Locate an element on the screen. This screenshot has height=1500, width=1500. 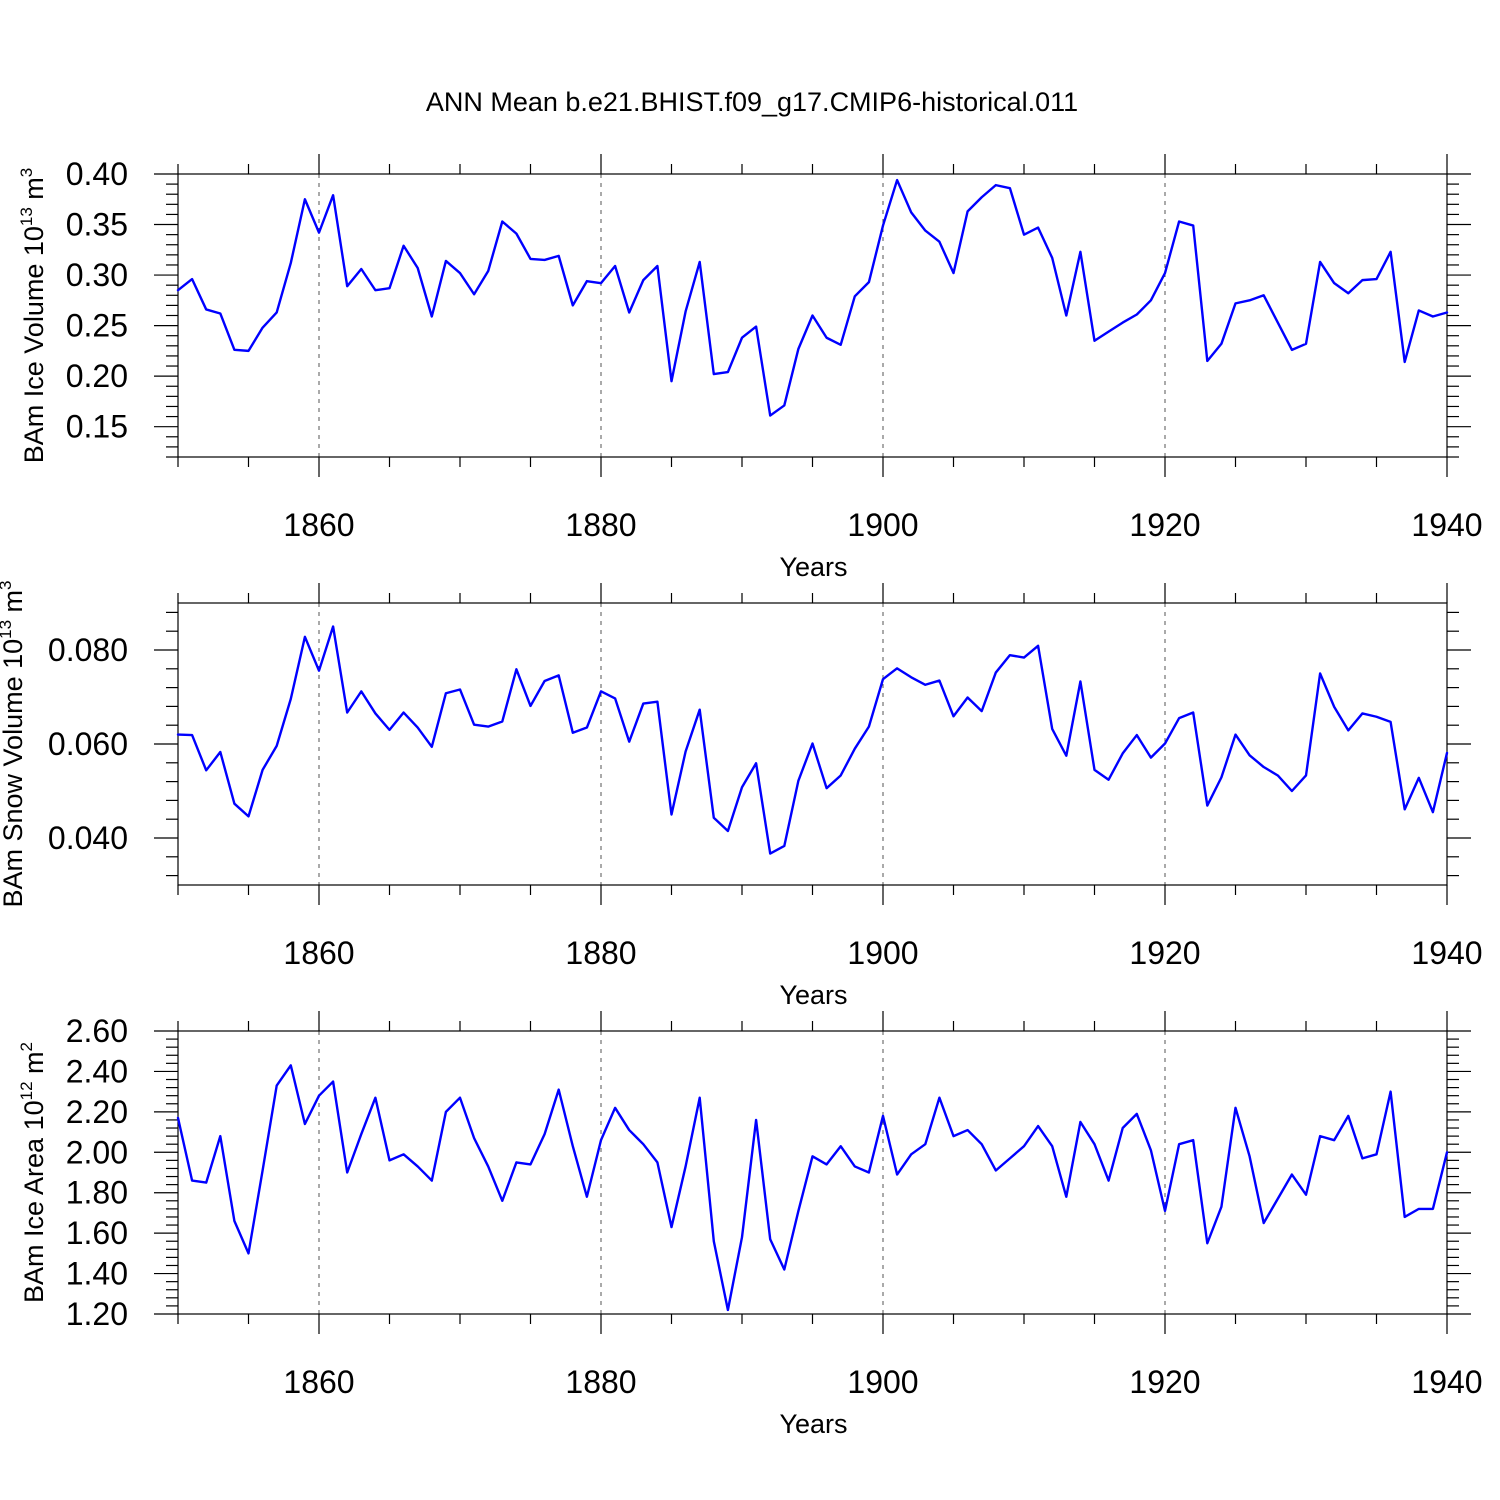
y-tick-label: 1.60 is located at coordinates (97, 1233).